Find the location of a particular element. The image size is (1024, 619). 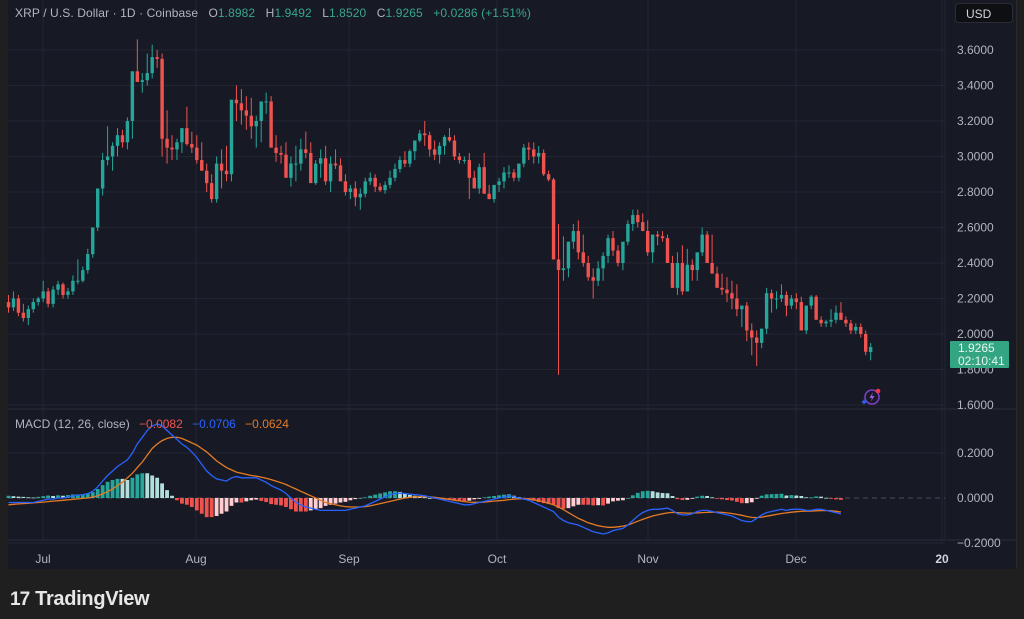

macd-histogram-value: −0.0082 is located at coordinates (161, 424).